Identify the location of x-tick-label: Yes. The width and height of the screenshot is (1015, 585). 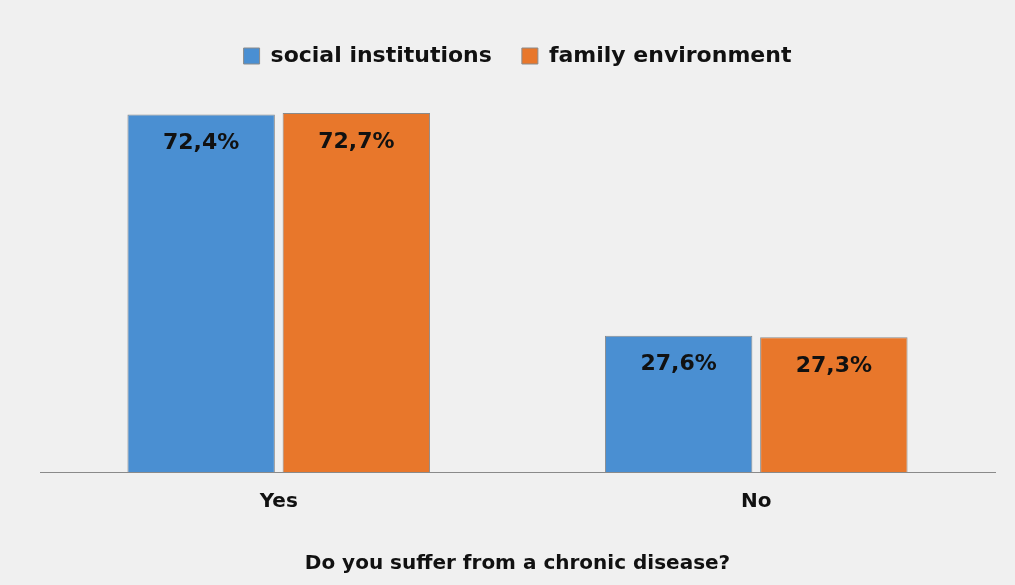
(278, 500).